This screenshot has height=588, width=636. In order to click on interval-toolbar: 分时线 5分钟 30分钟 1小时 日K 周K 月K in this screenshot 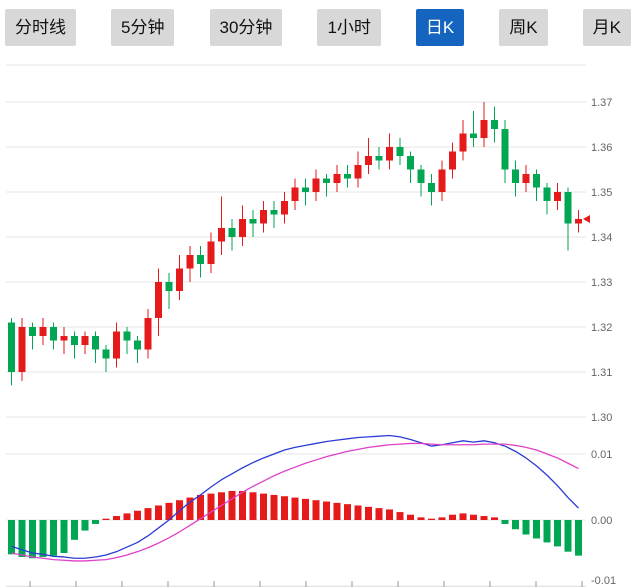, I will do `click(318, 27)`.